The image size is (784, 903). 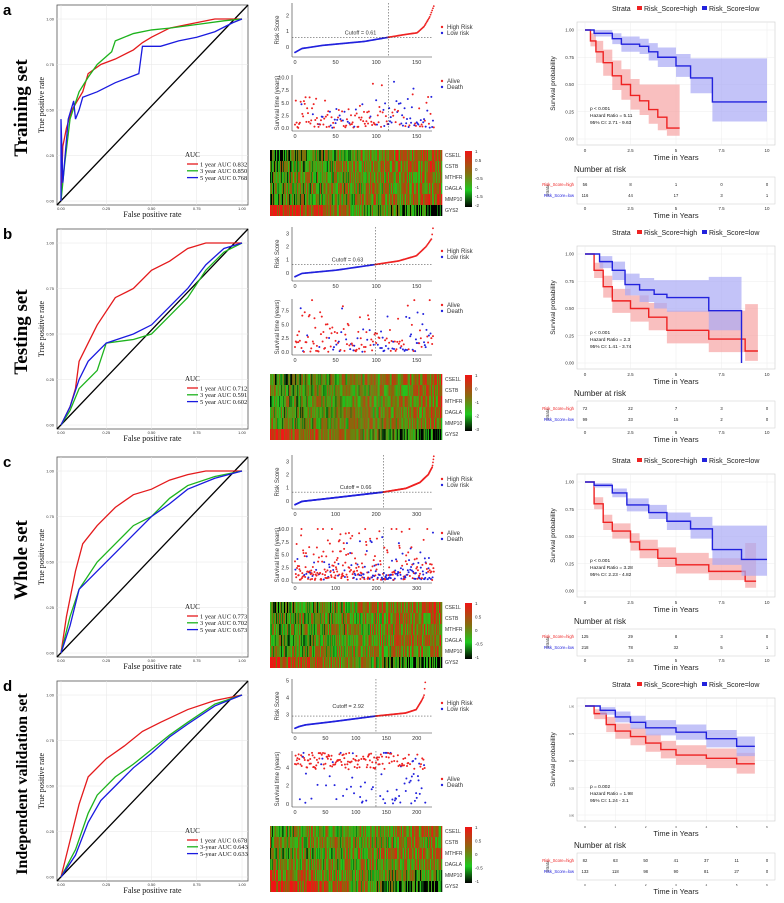 I want to click on km-ytick-label: 0.50, so click(x=569, y=84).